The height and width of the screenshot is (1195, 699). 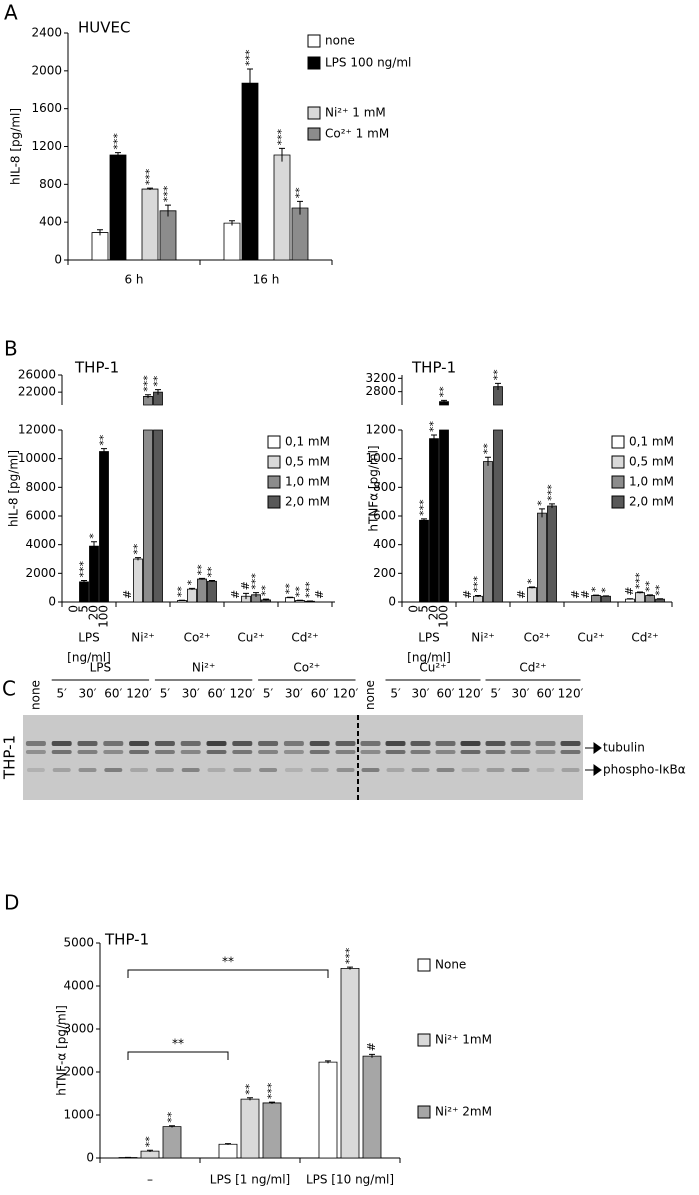 I want to click on dose-label: 5, so click(x=424, y=609).